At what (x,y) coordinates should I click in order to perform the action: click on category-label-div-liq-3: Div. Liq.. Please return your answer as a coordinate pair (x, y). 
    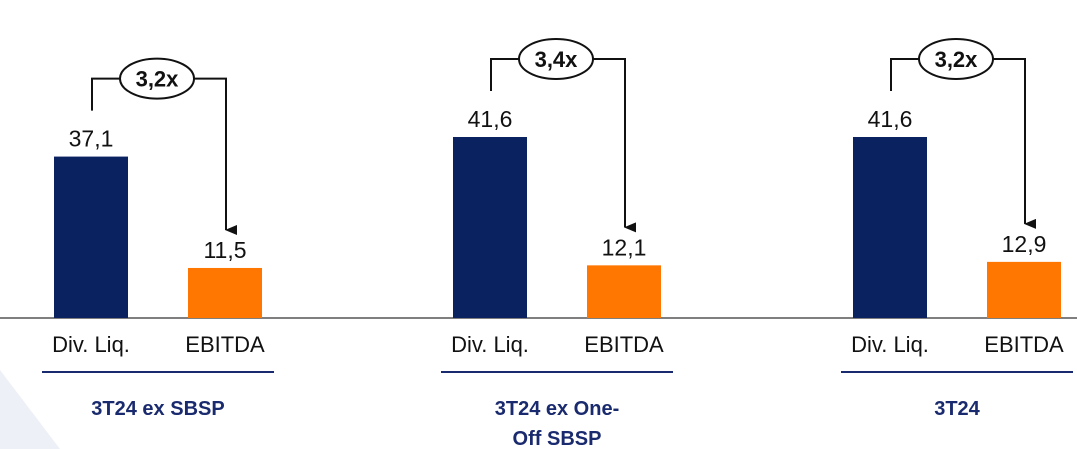
    Looking at the image, I should click on (890, 344).